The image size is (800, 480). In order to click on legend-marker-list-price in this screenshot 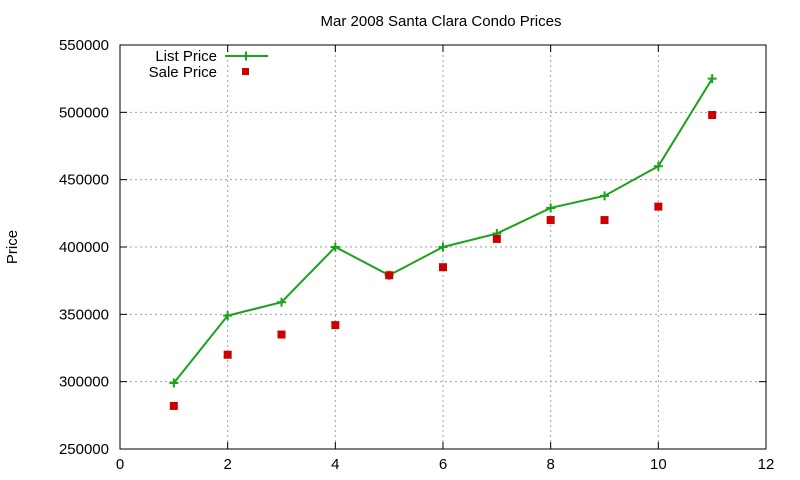, I will do `click(246, 56)`.